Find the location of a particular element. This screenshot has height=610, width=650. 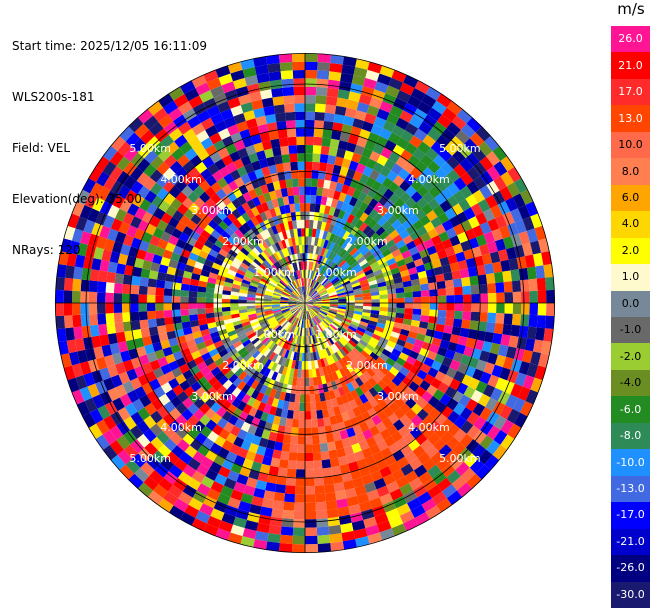

colorbar-tick-label: -6.0 is located at coordinates (630, 409).